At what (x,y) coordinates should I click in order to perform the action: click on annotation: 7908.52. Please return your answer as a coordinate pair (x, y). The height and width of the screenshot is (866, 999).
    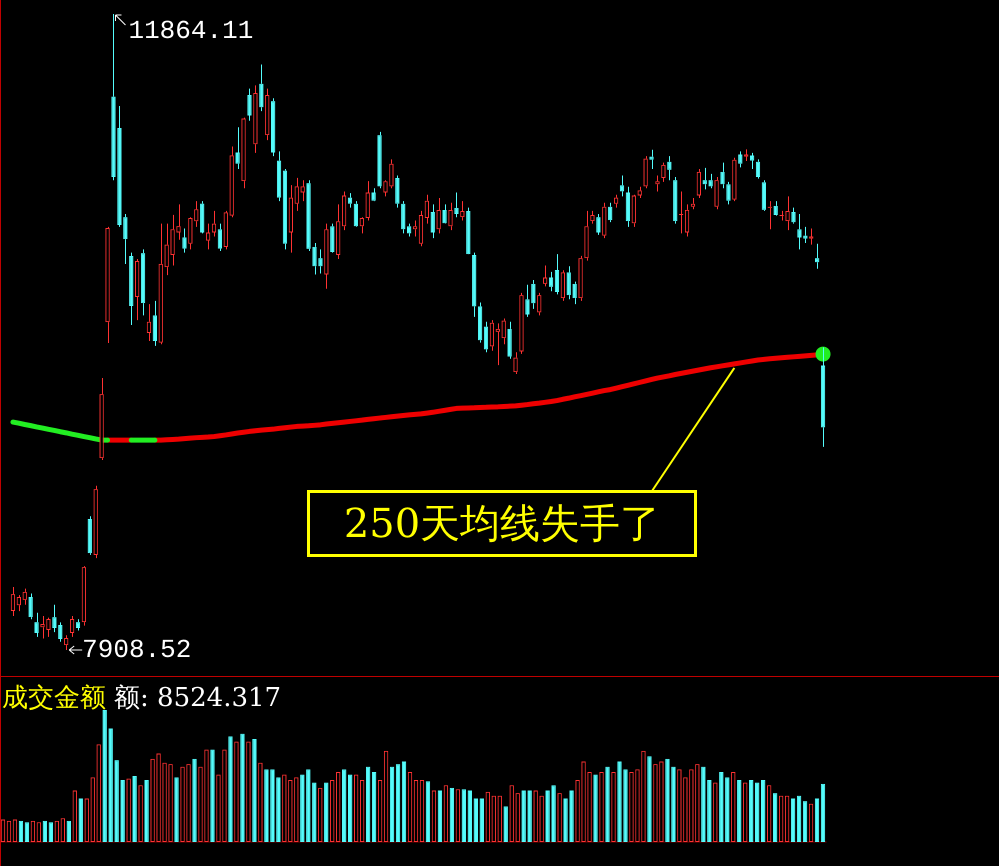
    Looking at the image, I should click on (137, 649).